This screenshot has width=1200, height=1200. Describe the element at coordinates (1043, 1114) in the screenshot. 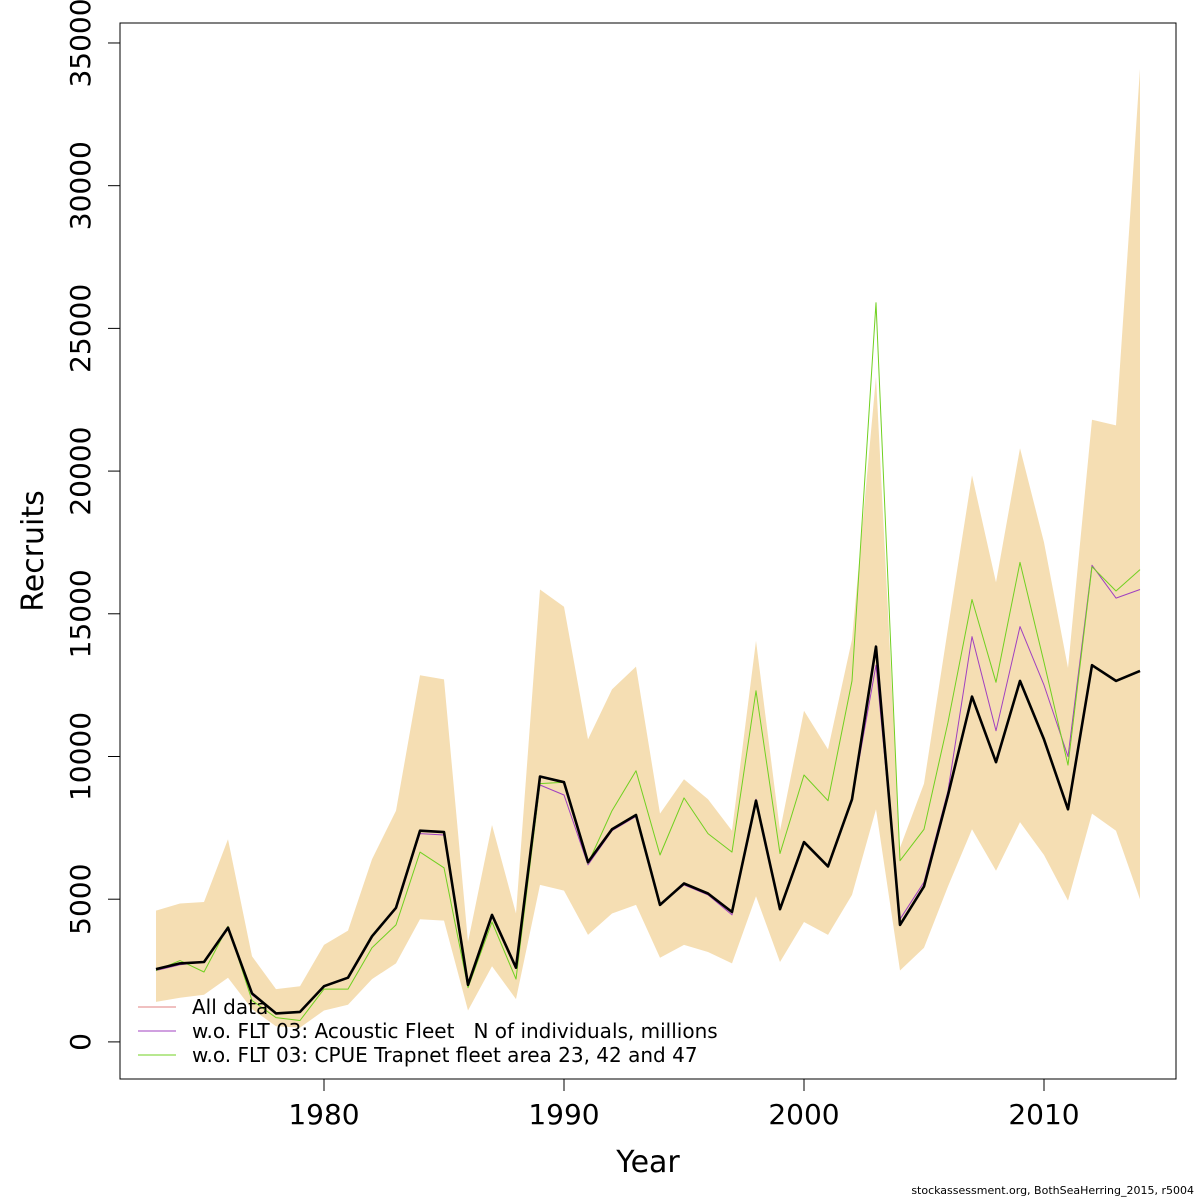

I see `x-tick-label: 2010` at that location.